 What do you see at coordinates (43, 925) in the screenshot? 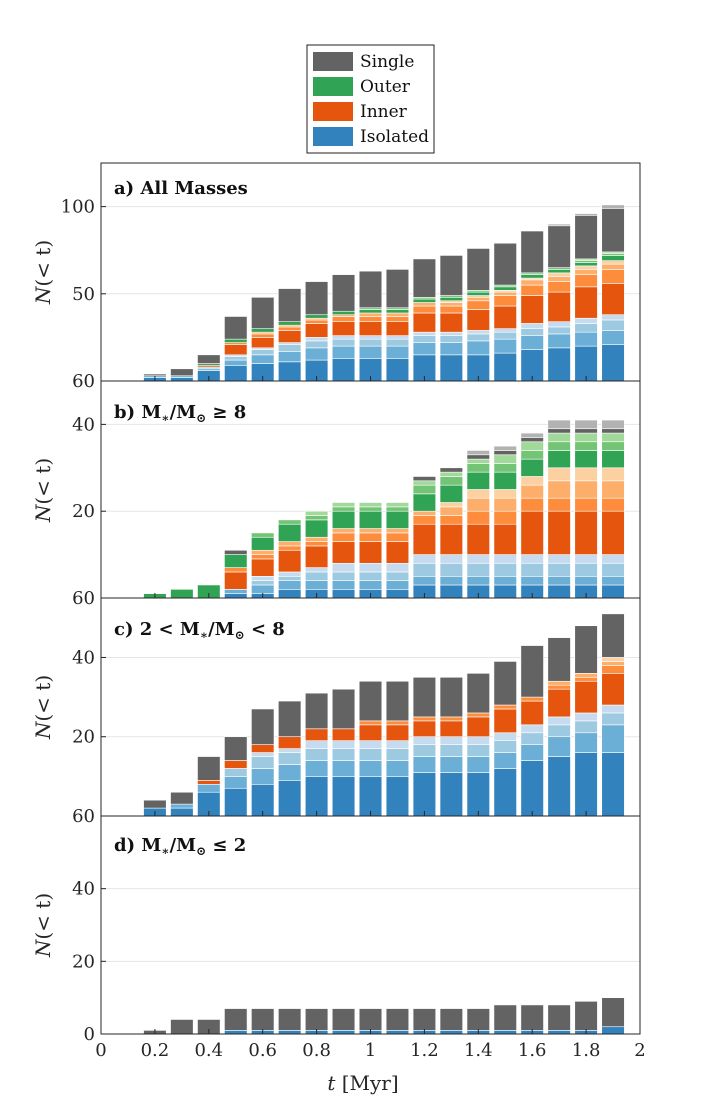
I see `ylabel-d: N(< t)` at bounding box center [43, 925].